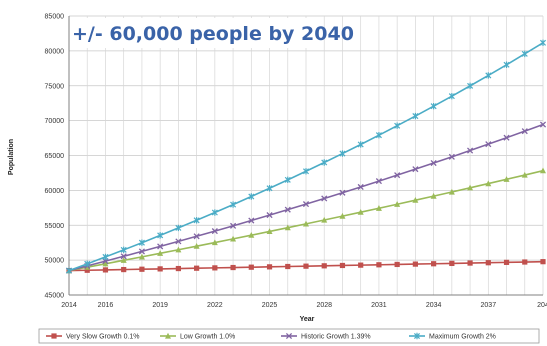 The height and width of the screenshot is (346, 547). What do you see at coordinates (379, 305) in the screenshot?
I see `x-tick-label: 2031` at bounding box center [379, 305].